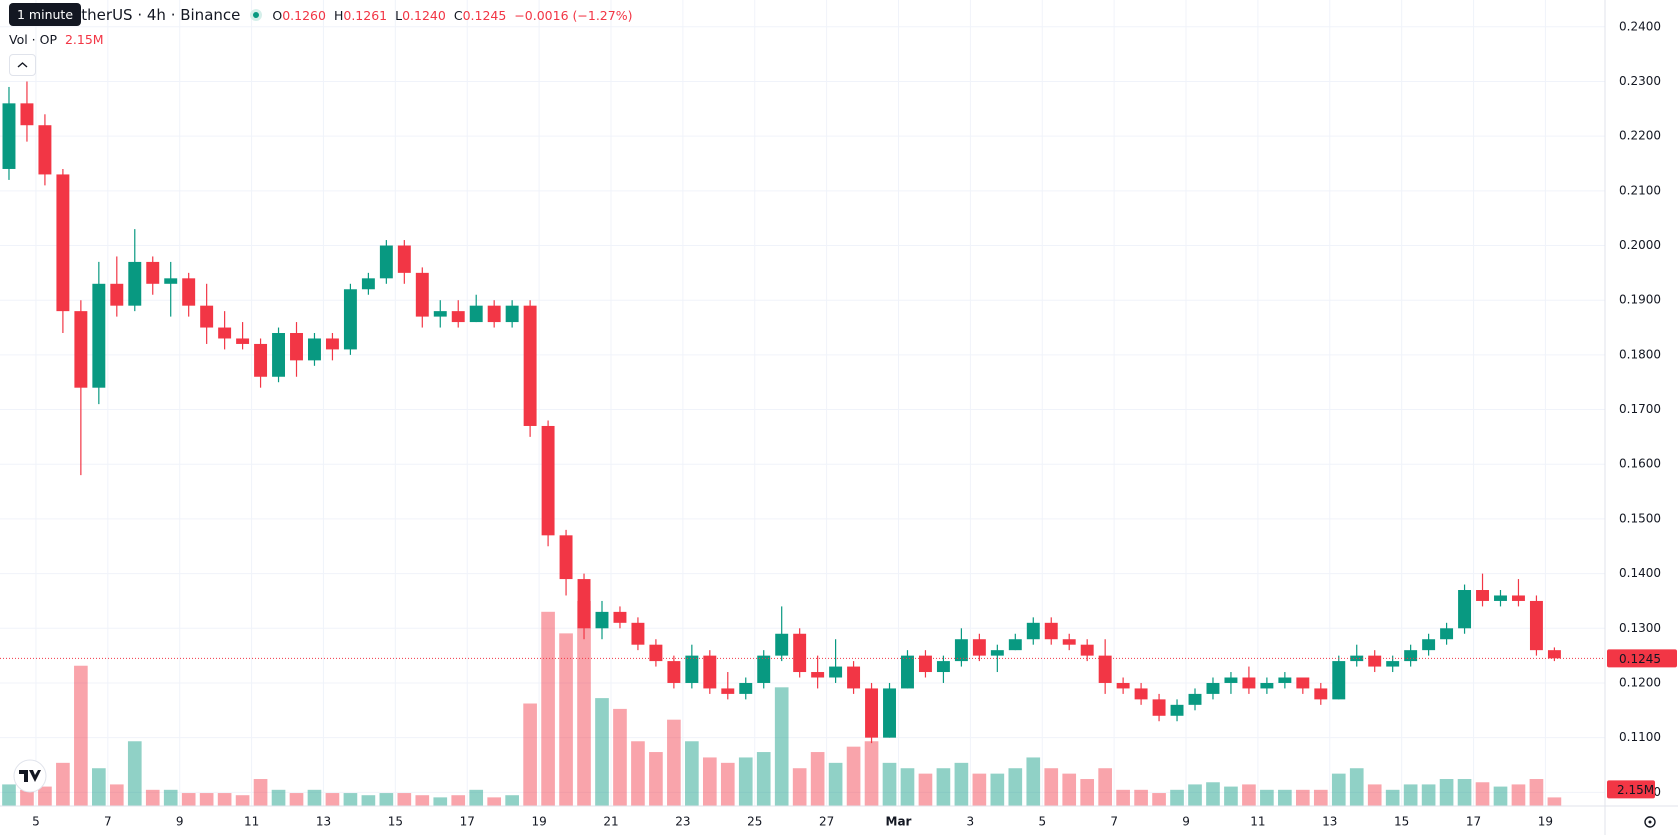  Describe the element at coordinates (1257, 822) in the screenshot. I see `x-tick-label: 11` at that location.